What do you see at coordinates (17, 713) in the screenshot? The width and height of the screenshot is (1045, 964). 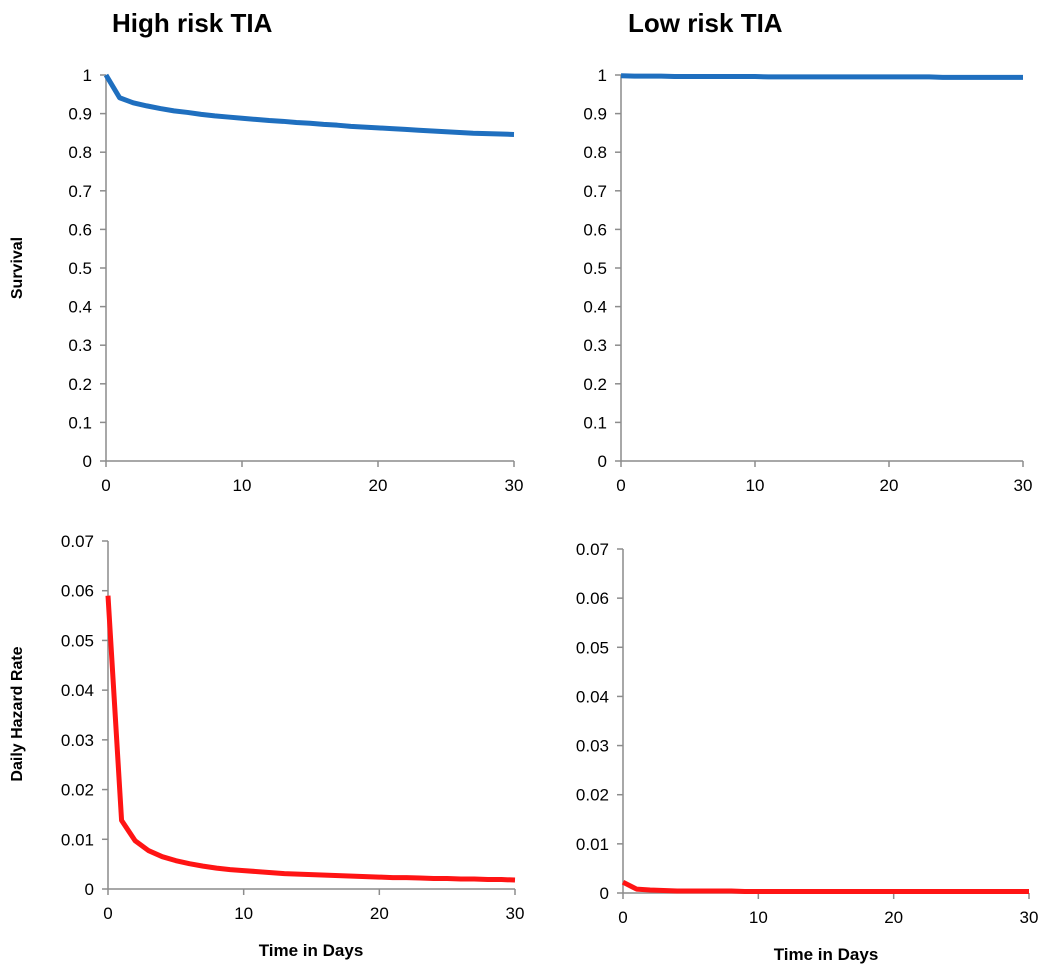 I see `y-axis-title: Daily Hazard Rate` at bounding box center [17, 713].